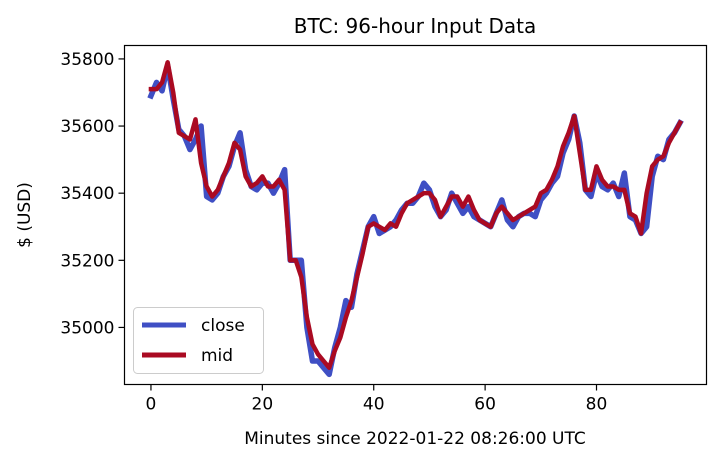 The height and width of the screenshot is (464, 720). What do you see at coordinates (263, 405) in the screenshot?
I see `x-tick-label: 20` at bounding box center [263, 405].